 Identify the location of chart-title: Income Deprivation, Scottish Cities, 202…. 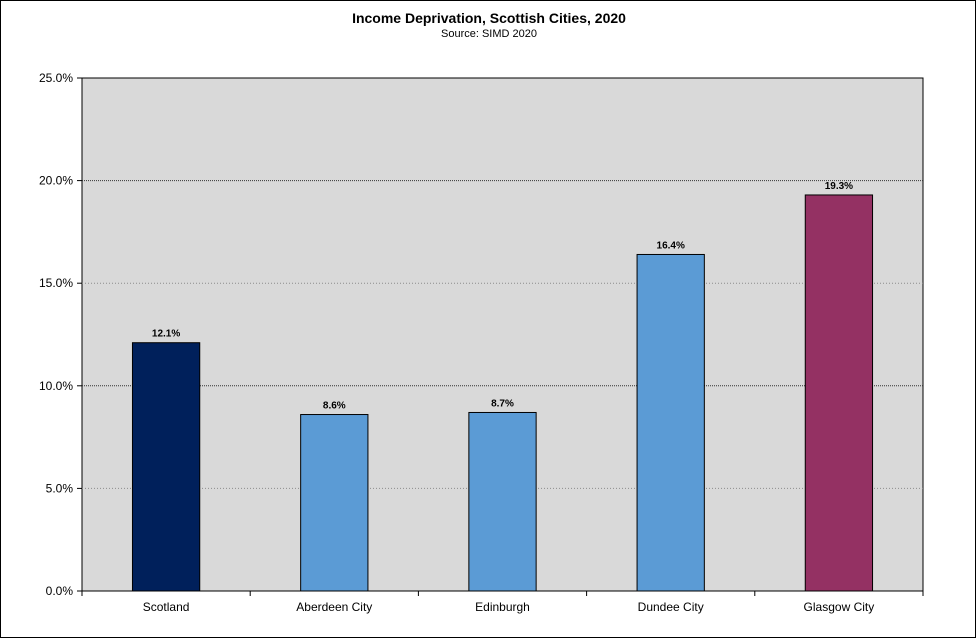
(489, 18).